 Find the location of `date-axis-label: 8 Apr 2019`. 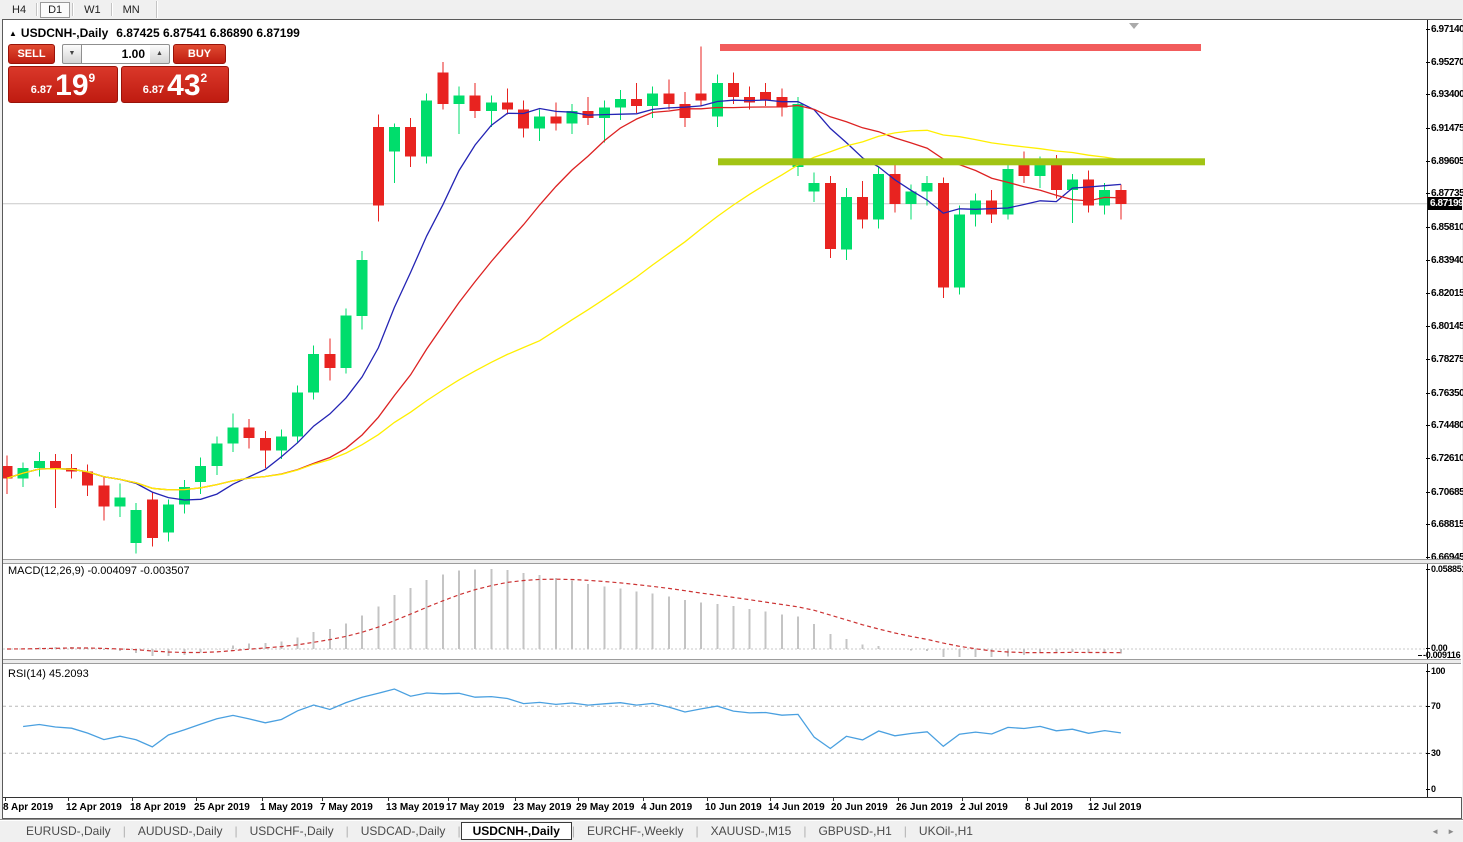

date-axis-label: 8 Apr 2019 is located at coordinates (28, 807).